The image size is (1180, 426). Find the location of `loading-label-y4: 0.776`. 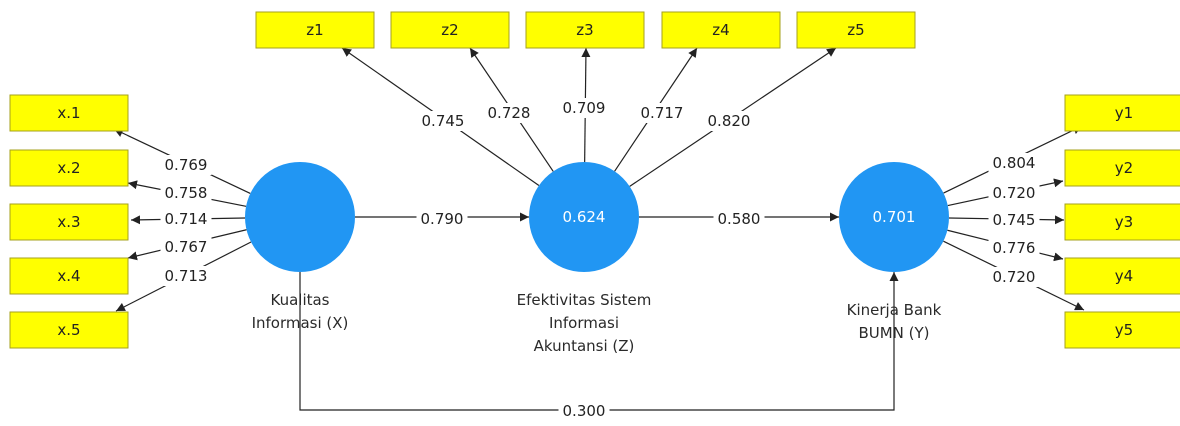

loading-label-y4: 0.776 is located at coordinates (1014, 248).